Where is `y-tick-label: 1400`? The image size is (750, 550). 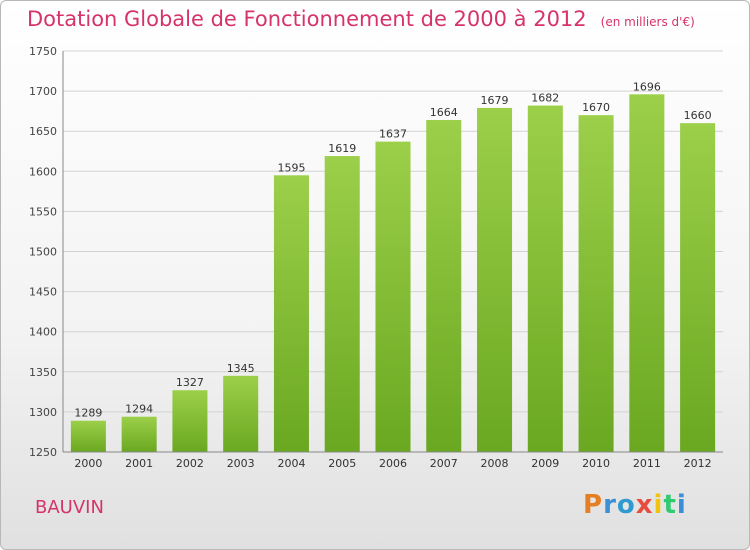 y-tick-label: 1400 is located at coordinates (43, 332).